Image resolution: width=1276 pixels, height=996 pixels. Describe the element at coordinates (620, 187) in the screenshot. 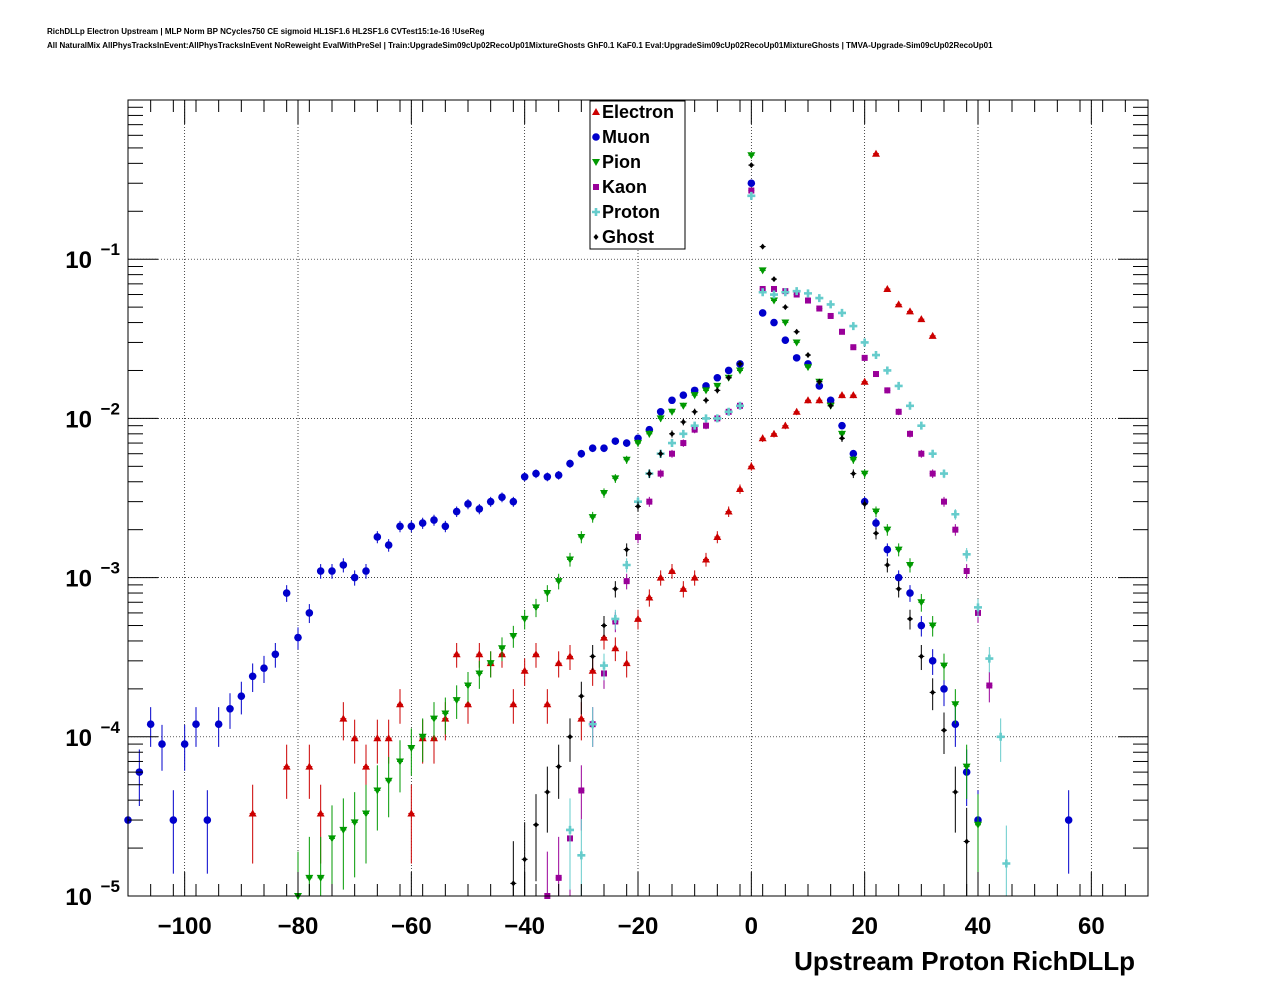

I see `legend-item-kaon: Kaon` at that location.